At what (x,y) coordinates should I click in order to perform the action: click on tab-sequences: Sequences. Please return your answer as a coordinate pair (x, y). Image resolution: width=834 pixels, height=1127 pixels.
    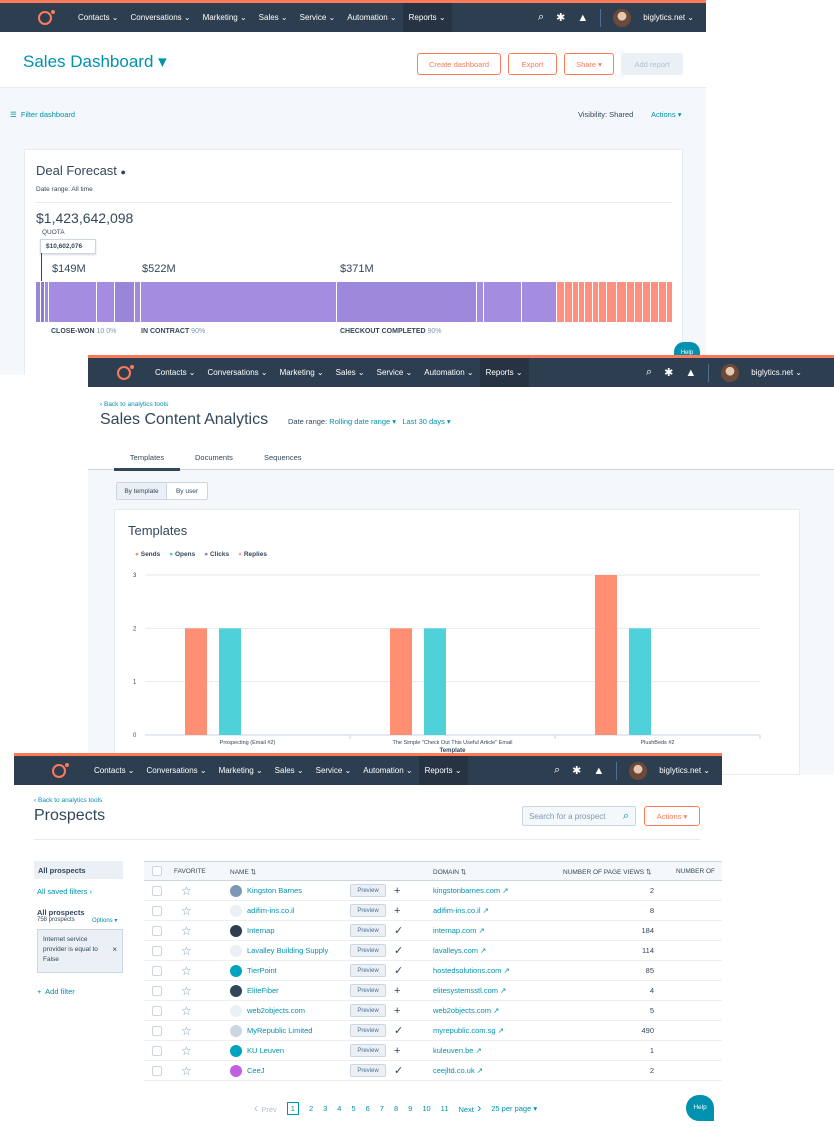
    Looking at the image, I should click on (283, 457).